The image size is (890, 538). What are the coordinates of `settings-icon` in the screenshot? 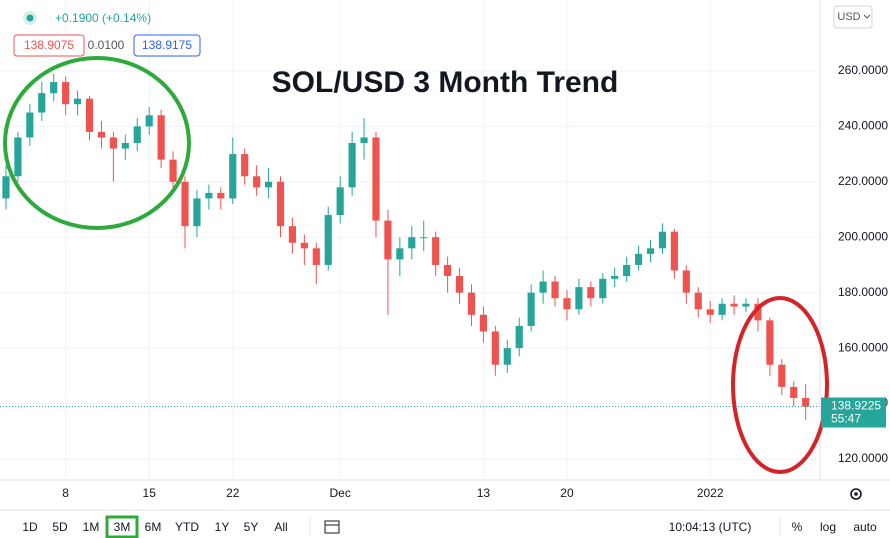 It's located at (856, 494).